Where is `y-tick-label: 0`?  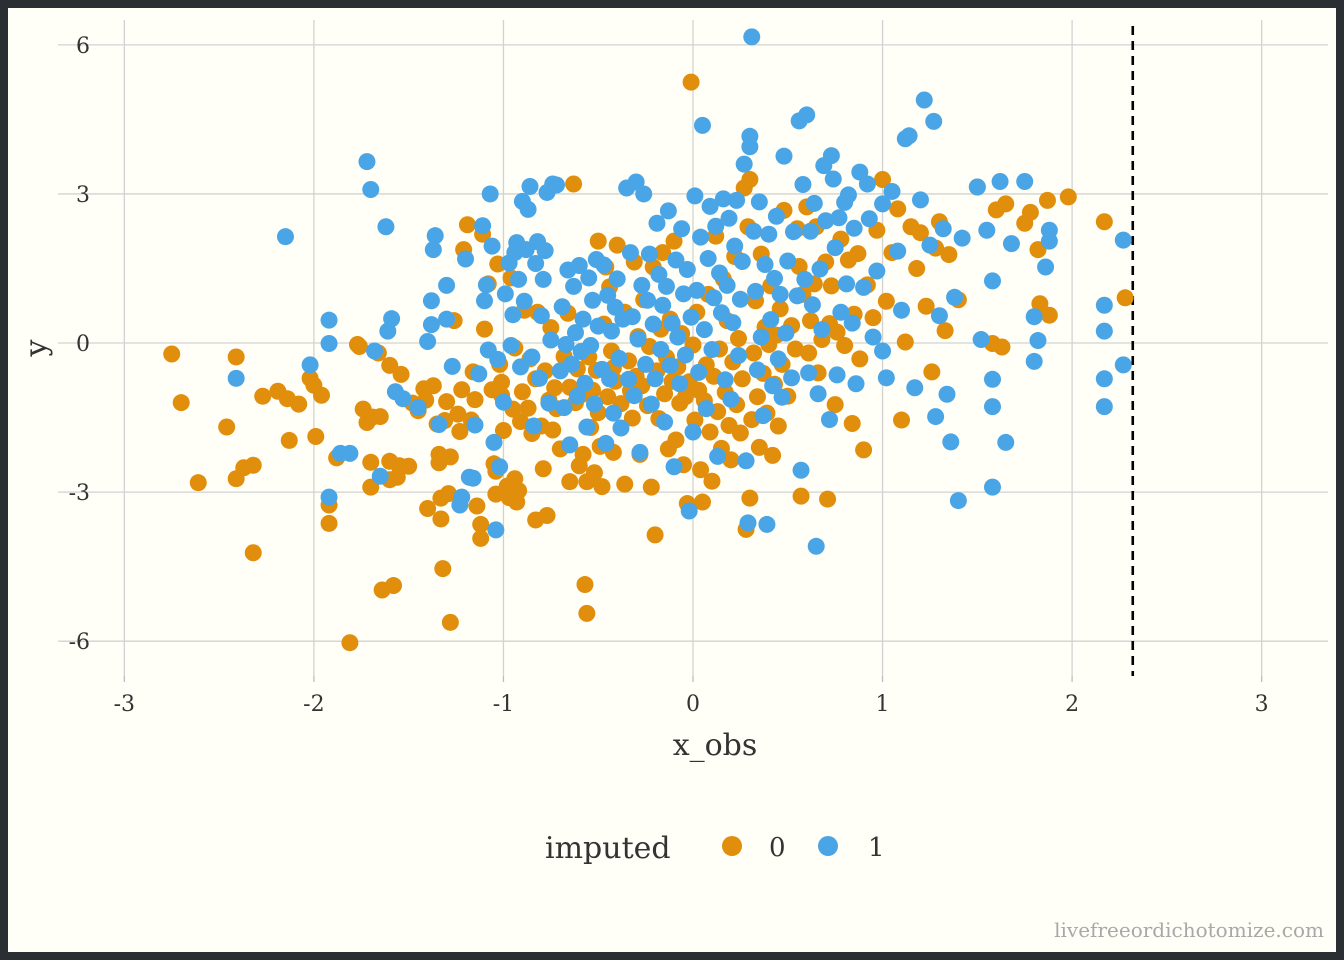
y-tick-label: 0 is located at coordinates (83, 344).